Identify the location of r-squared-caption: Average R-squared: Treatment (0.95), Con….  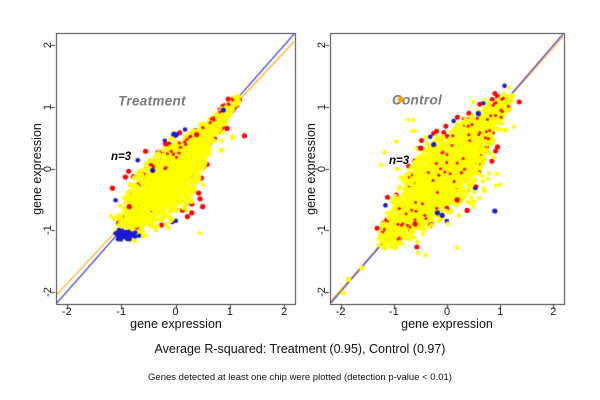
(300, 349).